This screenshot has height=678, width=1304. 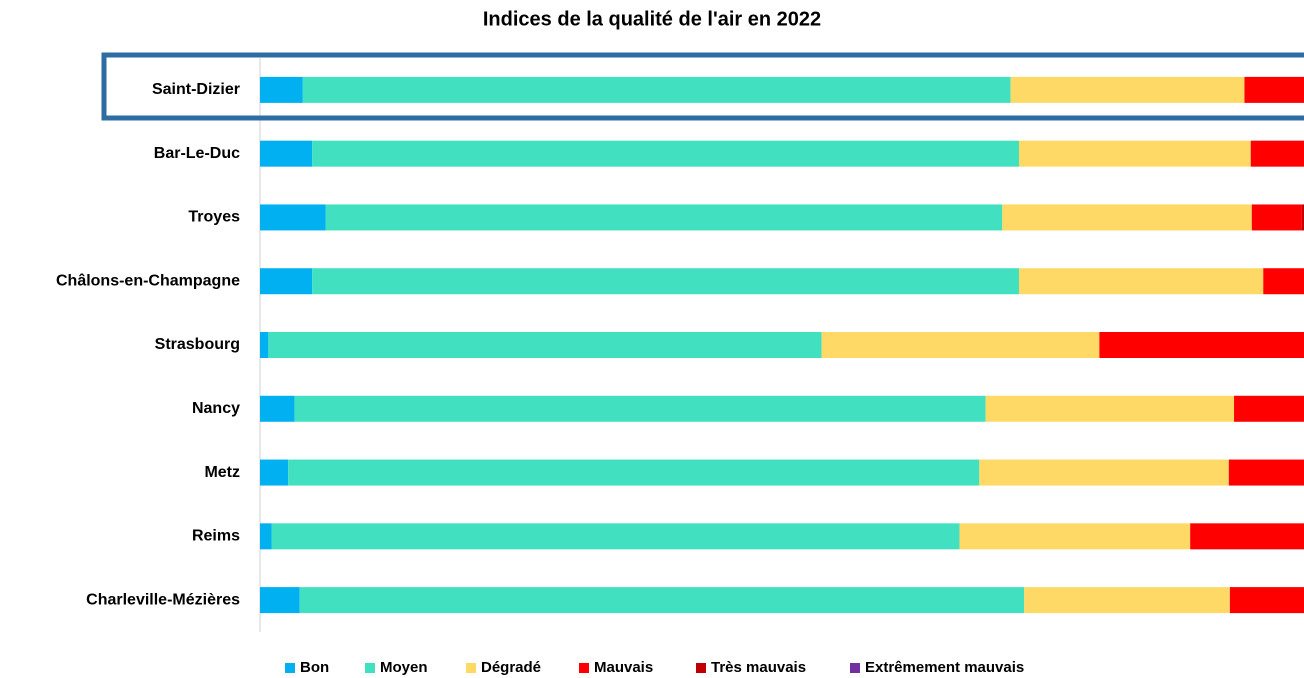 I want to click on y-tick-label: Saint-Dizier, so click(x=196, y=89).